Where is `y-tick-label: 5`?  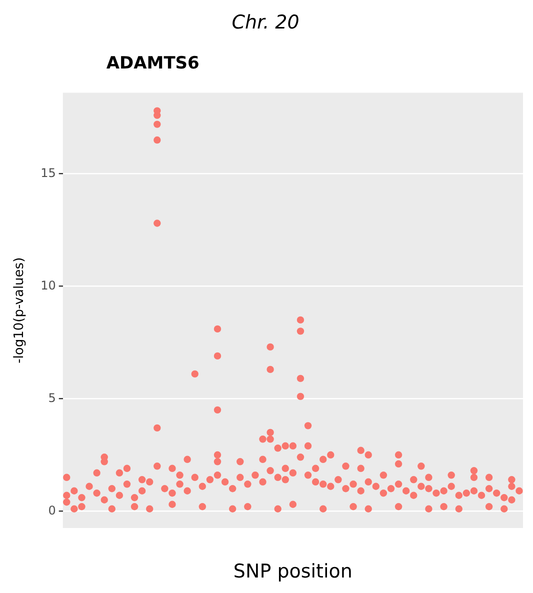 y-tick-label: 5 is located at coordinates (52, 397).